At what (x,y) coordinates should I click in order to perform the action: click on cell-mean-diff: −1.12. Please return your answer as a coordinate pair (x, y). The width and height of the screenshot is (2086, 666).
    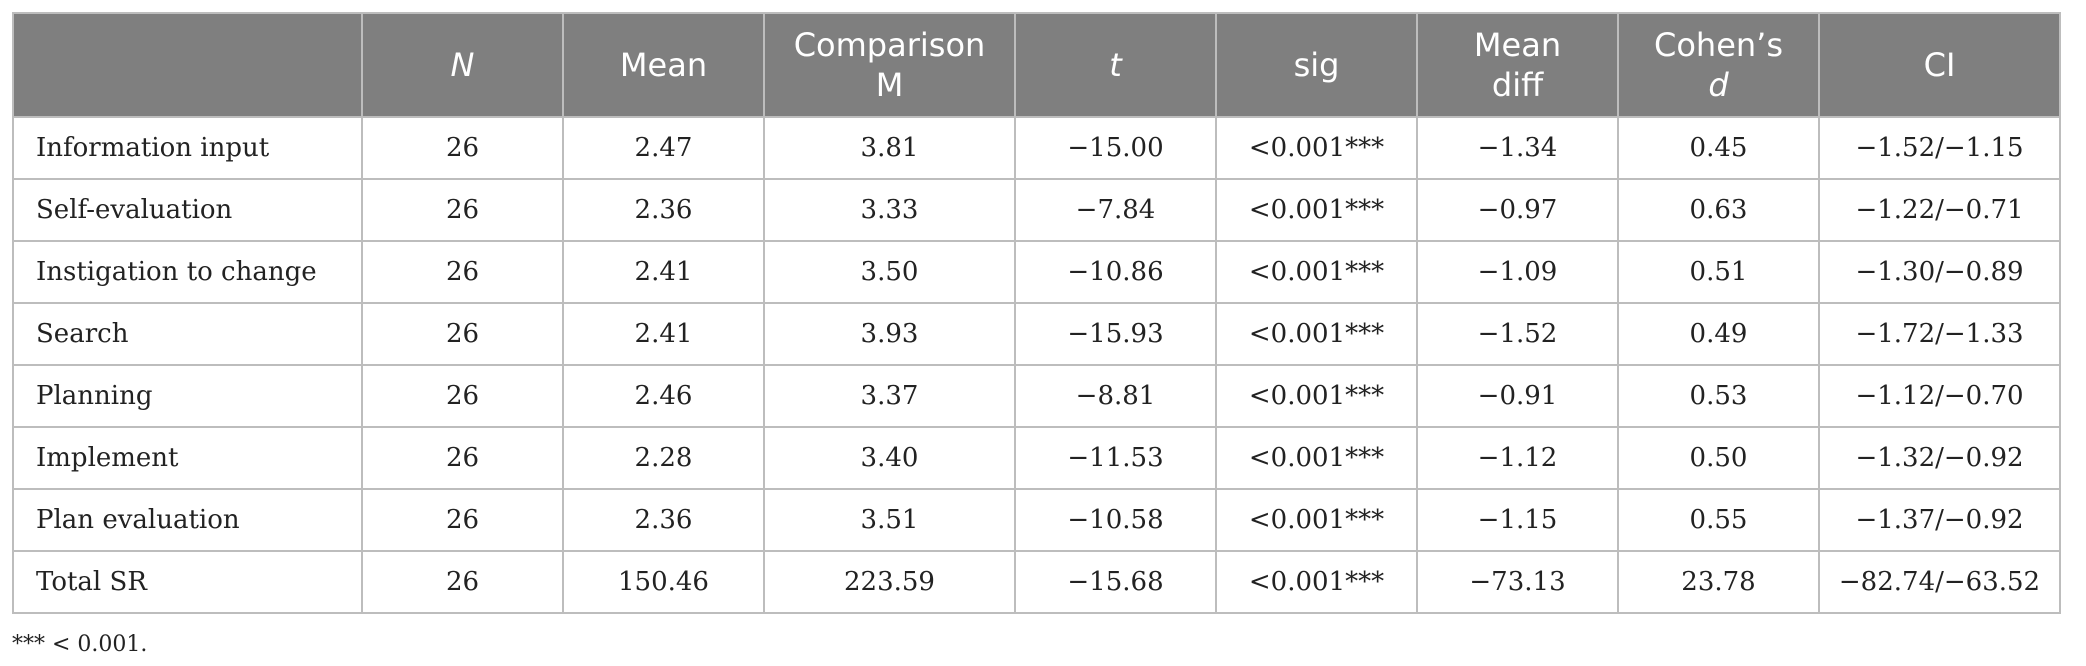
    Looking at the image, I should click on (1517, 458).